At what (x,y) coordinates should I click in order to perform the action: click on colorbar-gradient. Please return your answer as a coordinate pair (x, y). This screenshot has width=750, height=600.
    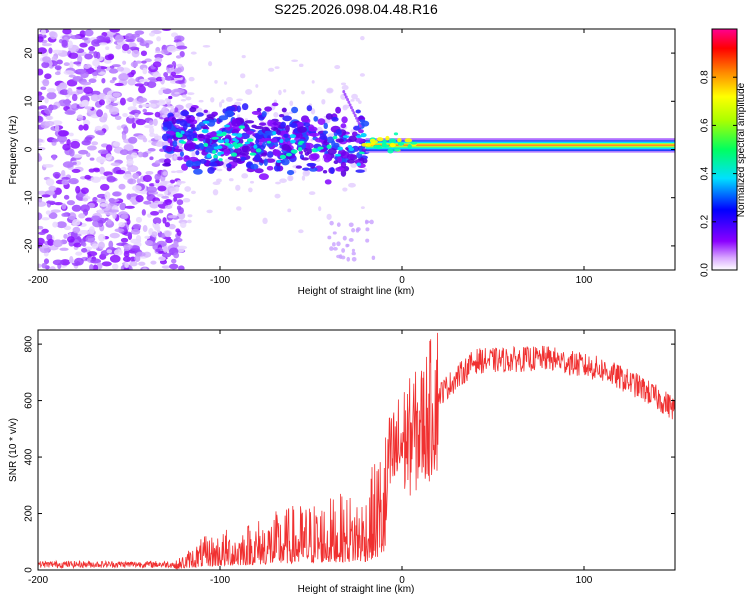
    Looking at the image, I should click on (724, 149).